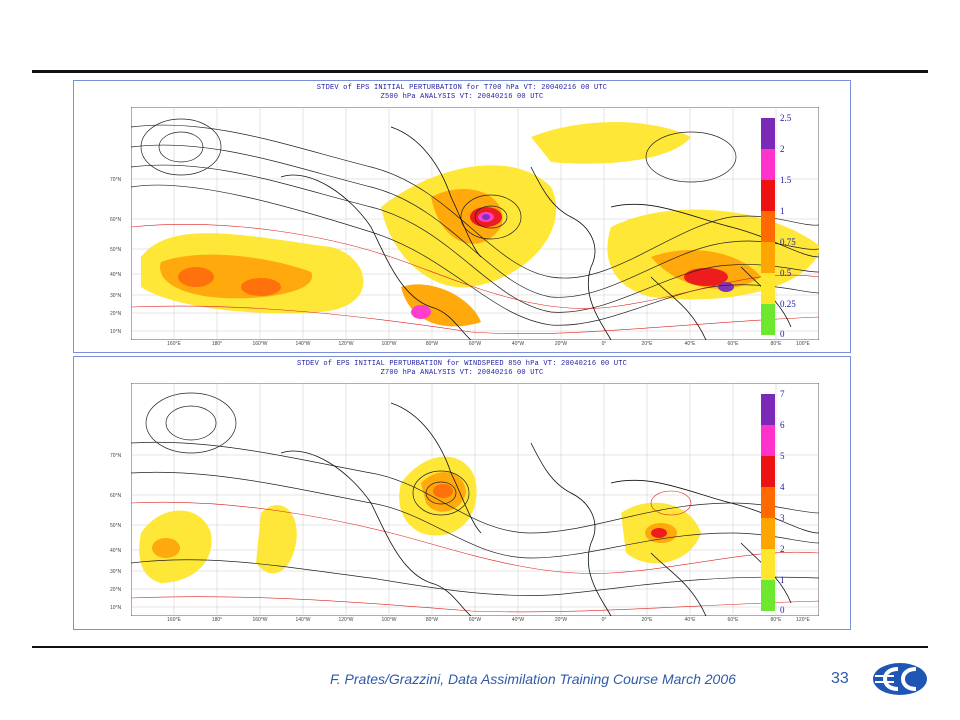 The width and height of the screenshot is (960, 720). I want to click on colorbar-label: 4, so click(782, 487).